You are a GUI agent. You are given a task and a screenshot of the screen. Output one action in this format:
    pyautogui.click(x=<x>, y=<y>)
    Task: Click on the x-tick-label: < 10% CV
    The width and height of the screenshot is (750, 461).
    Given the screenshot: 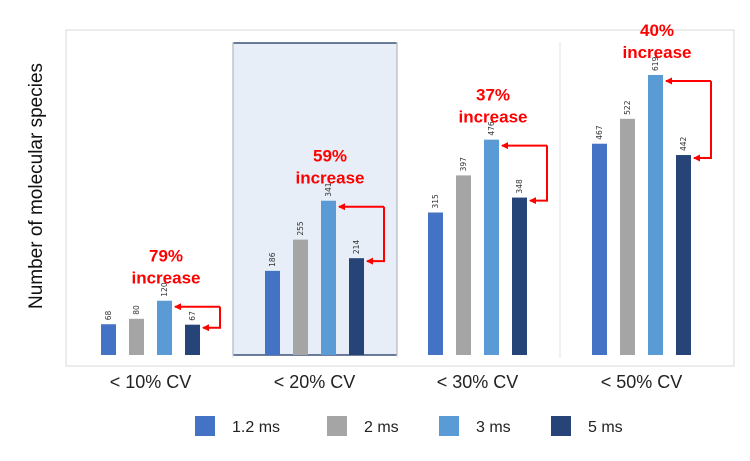 What is the action you would take?
    pyautogui.click(x=151, y=382)
    